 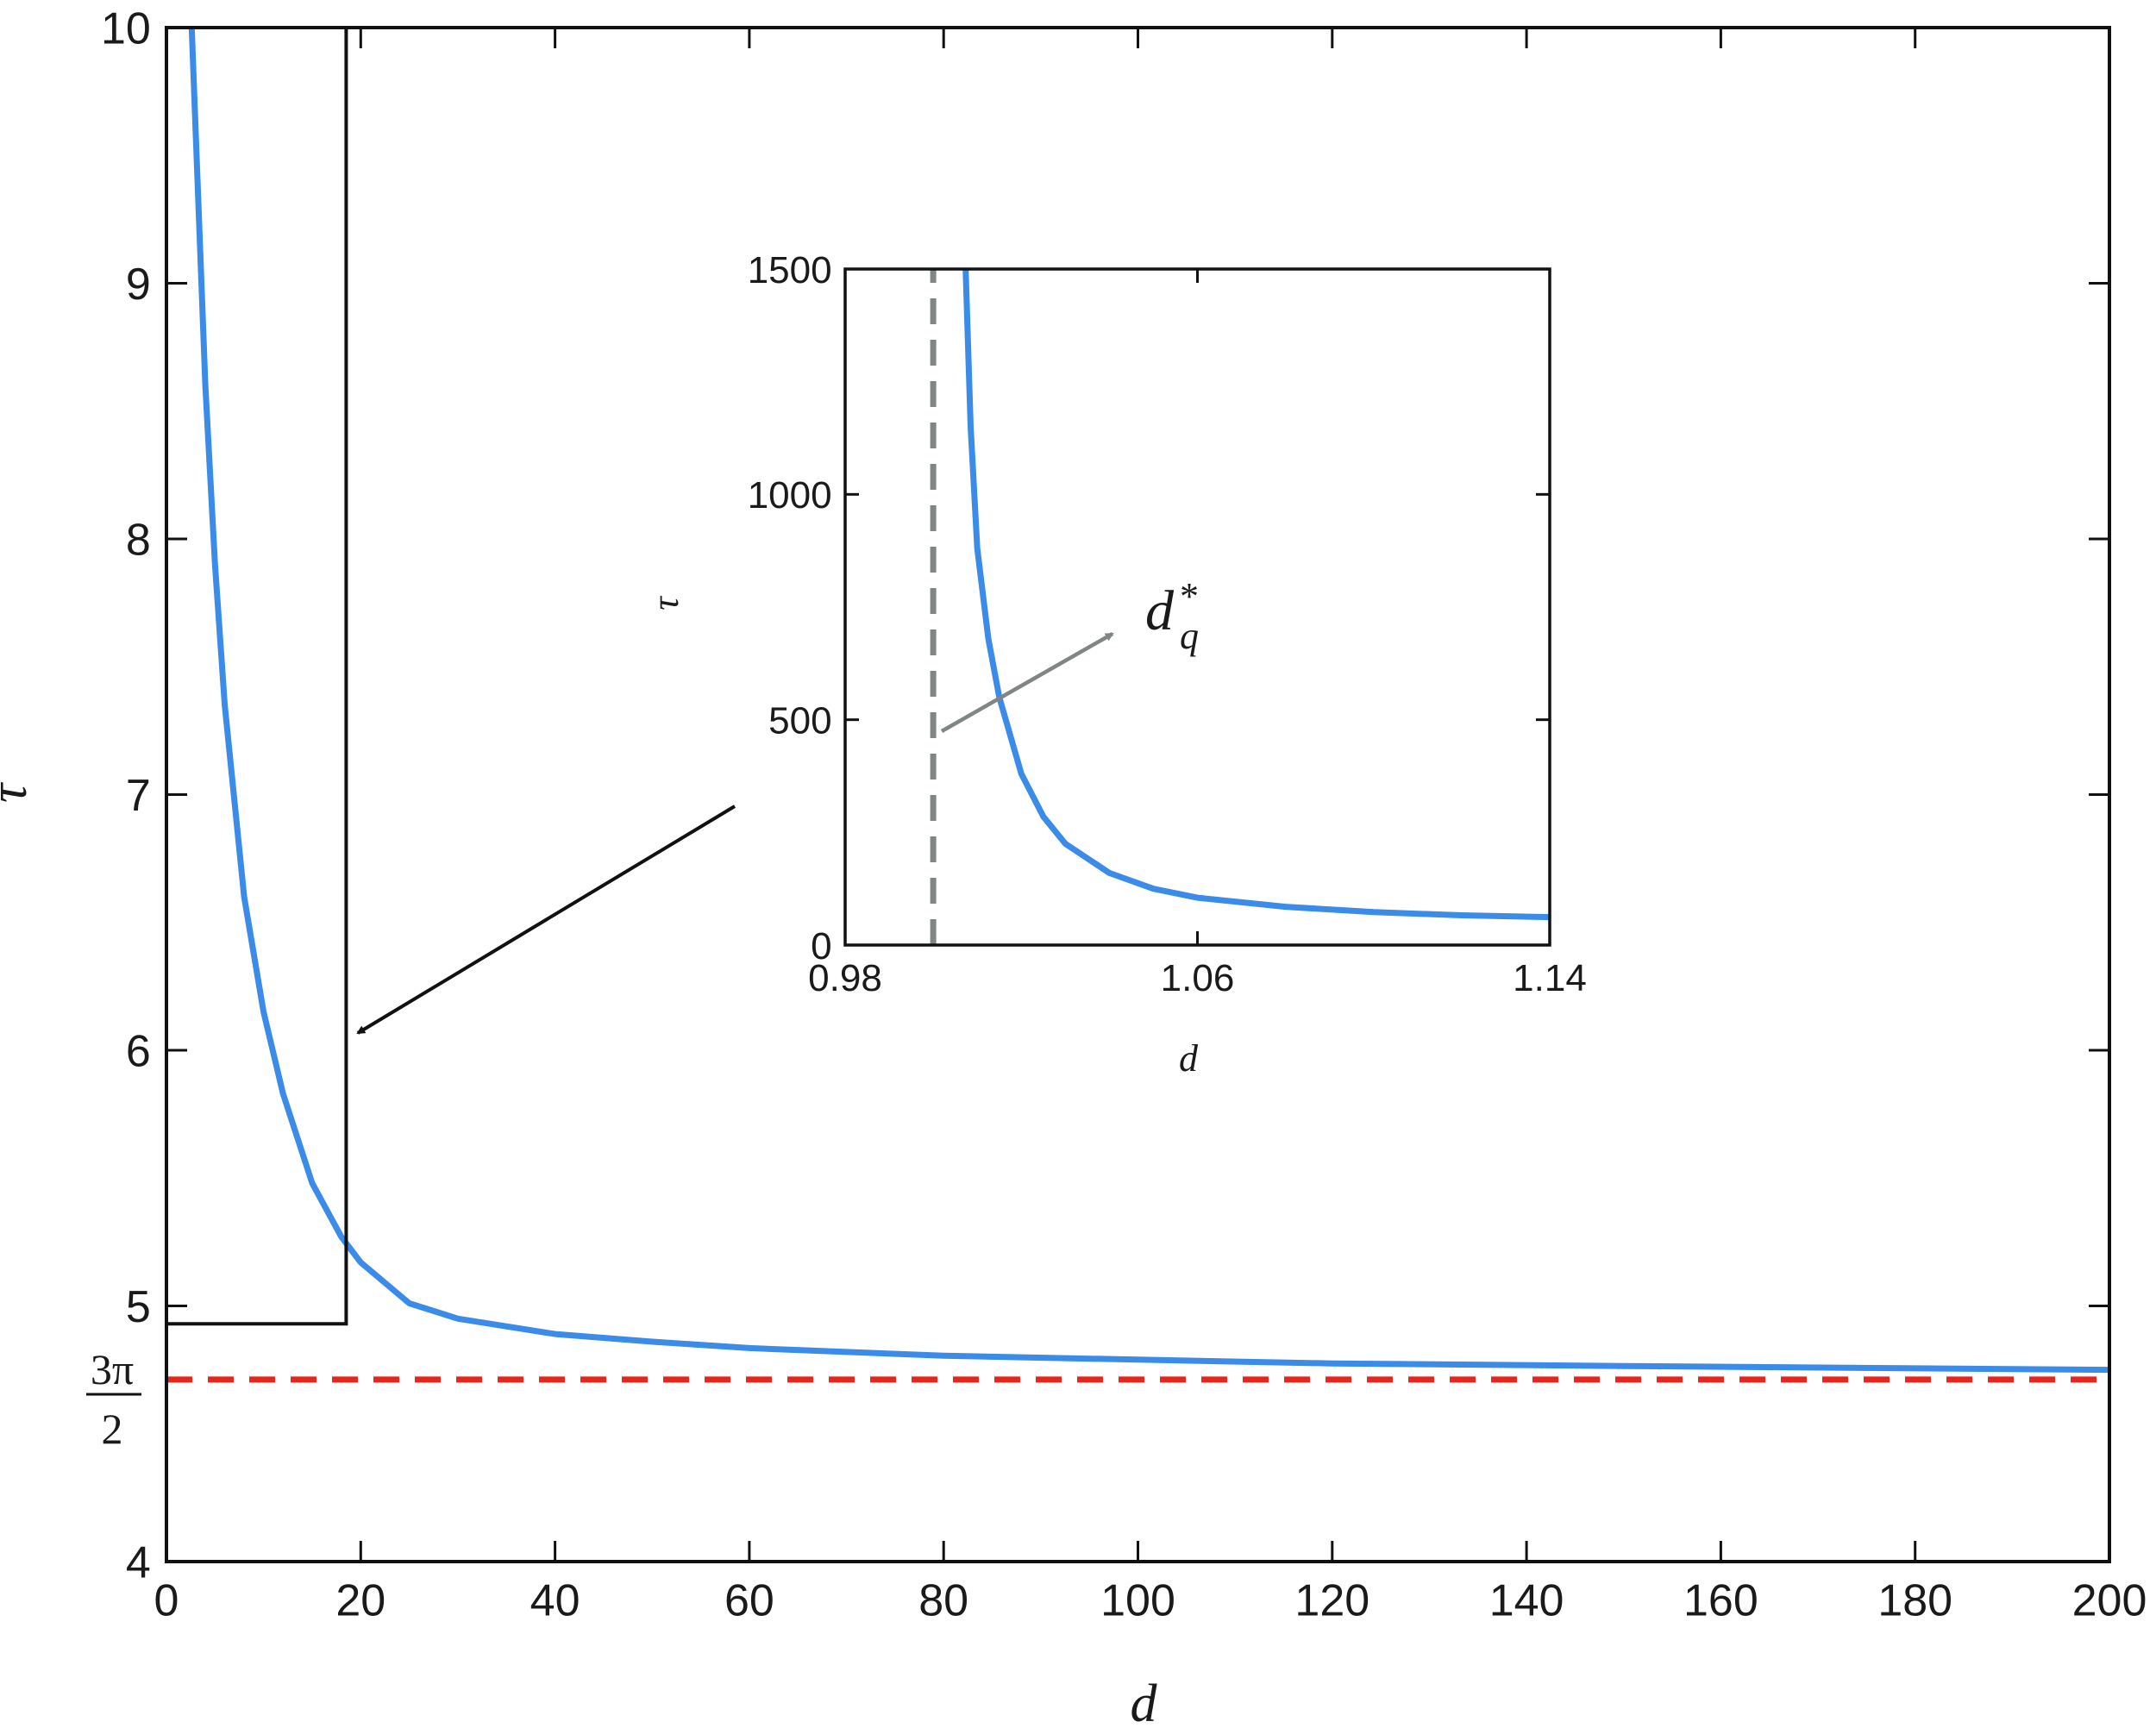 What do you see at coordinates (1189, 636) in the screenshot?
I see `dq-star-subscript: q` at bounding box center [1189, 636].